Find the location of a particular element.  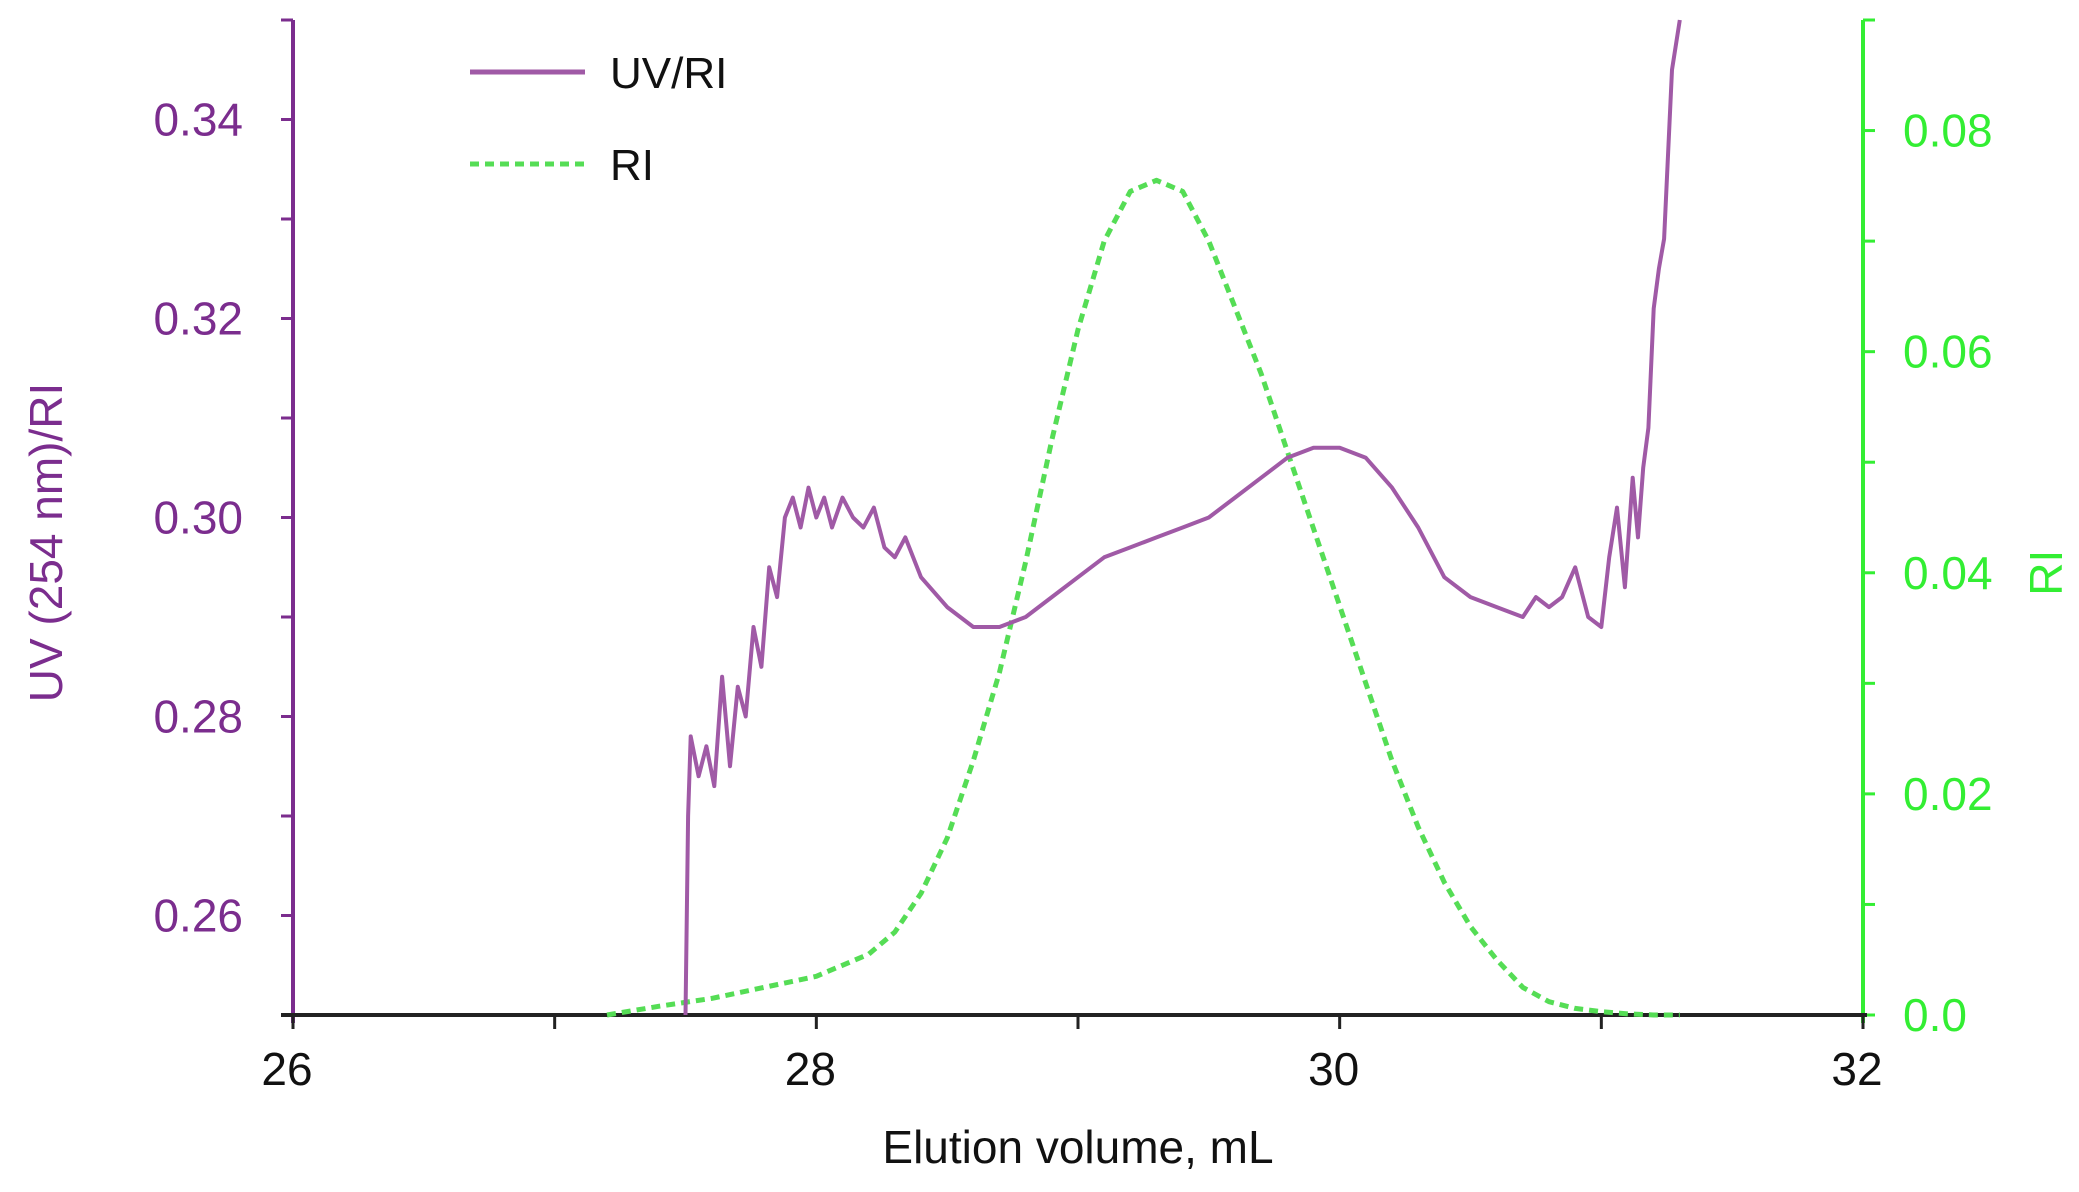

left-y-axis-title: UV (254 nm)/RI is located at coordinates (46, 543).